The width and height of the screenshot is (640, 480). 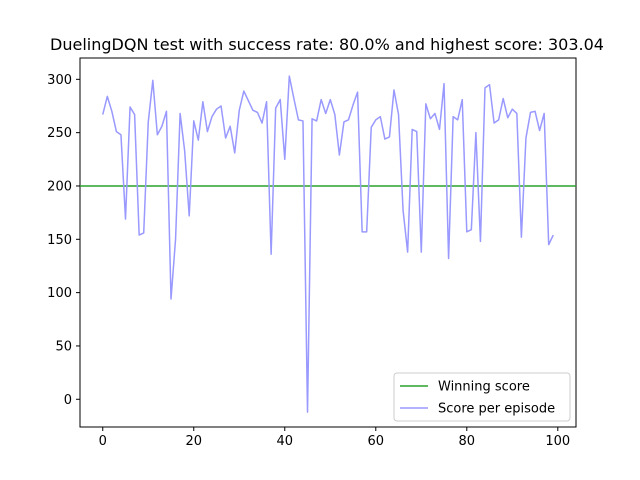 I want to click on x-tick-label: 80, so click(x=467, y=441).